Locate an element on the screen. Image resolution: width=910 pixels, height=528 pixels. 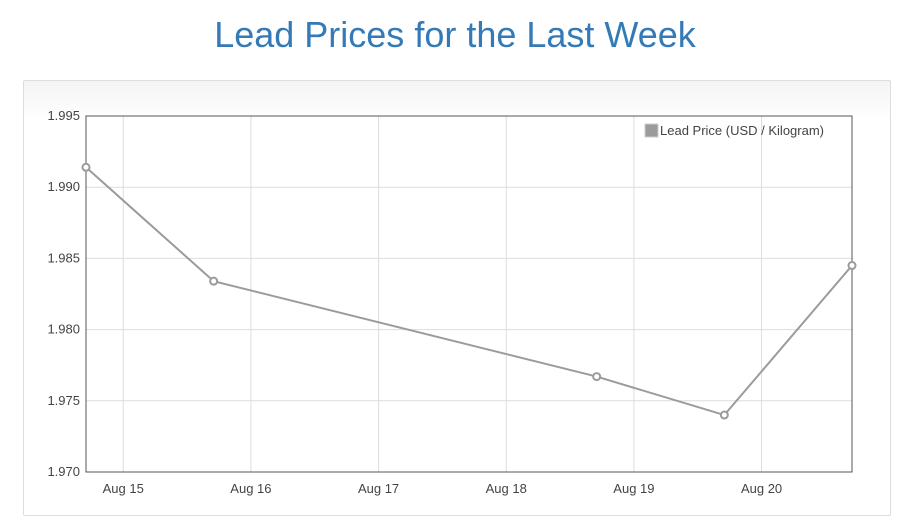
x-tick-label: Aug 20 is located at coordinates (761, 488).